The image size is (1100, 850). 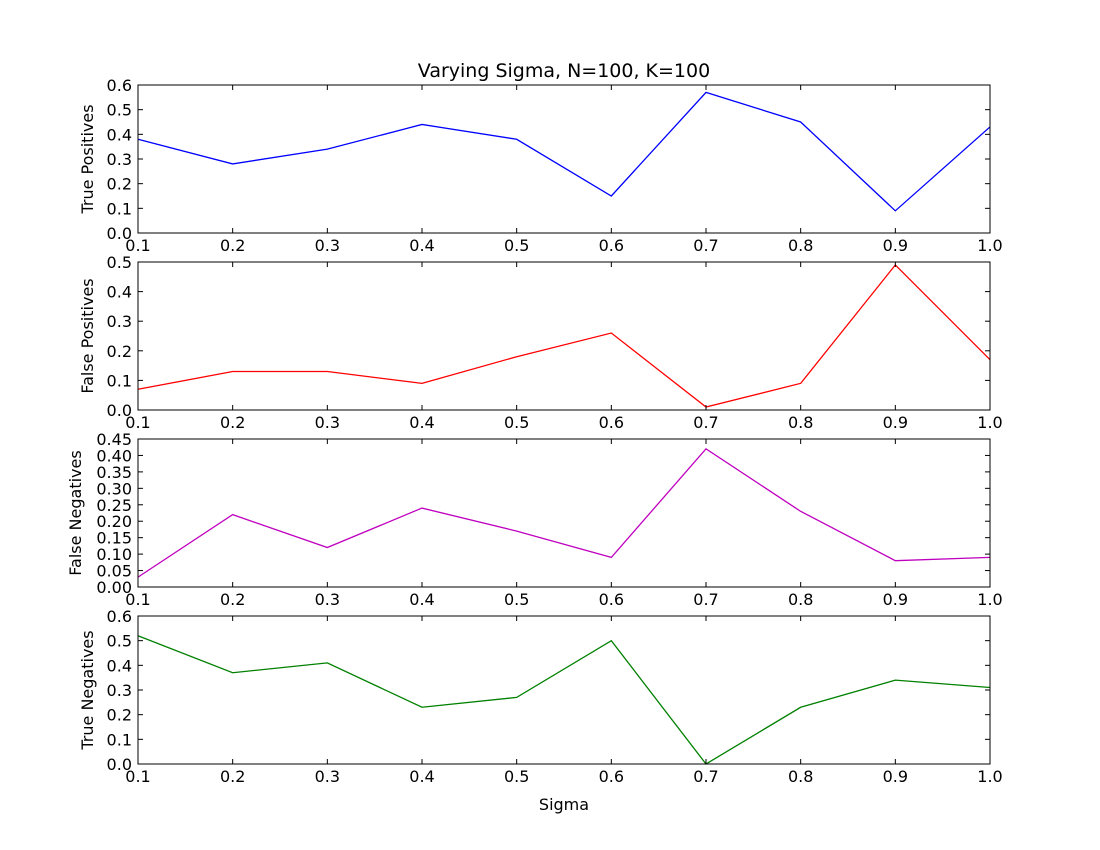 What do you see at coordinates (989, 776) in the screenshot?
I see `true-negatives-x-tick-label: 1.0` at bounding box center [989, 776].